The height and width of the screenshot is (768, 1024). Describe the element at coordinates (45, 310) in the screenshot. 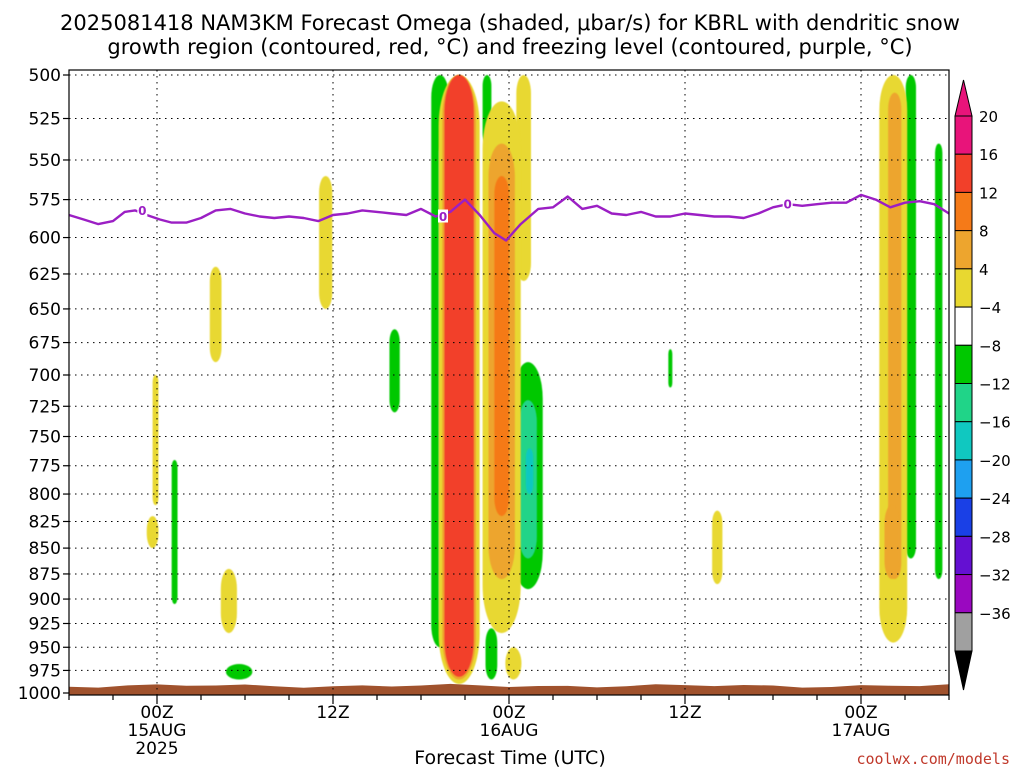

I see `y-tick-label-650: 650` at that location.